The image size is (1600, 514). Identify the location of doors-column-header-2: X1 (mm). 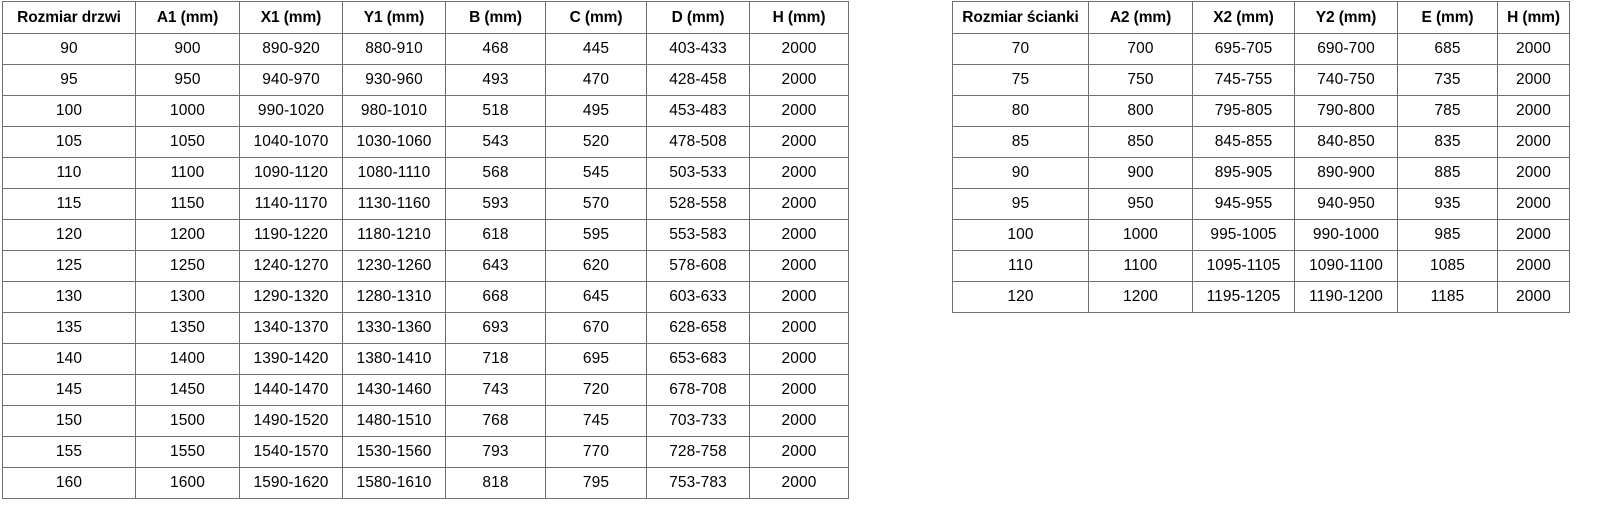
(291, 17).